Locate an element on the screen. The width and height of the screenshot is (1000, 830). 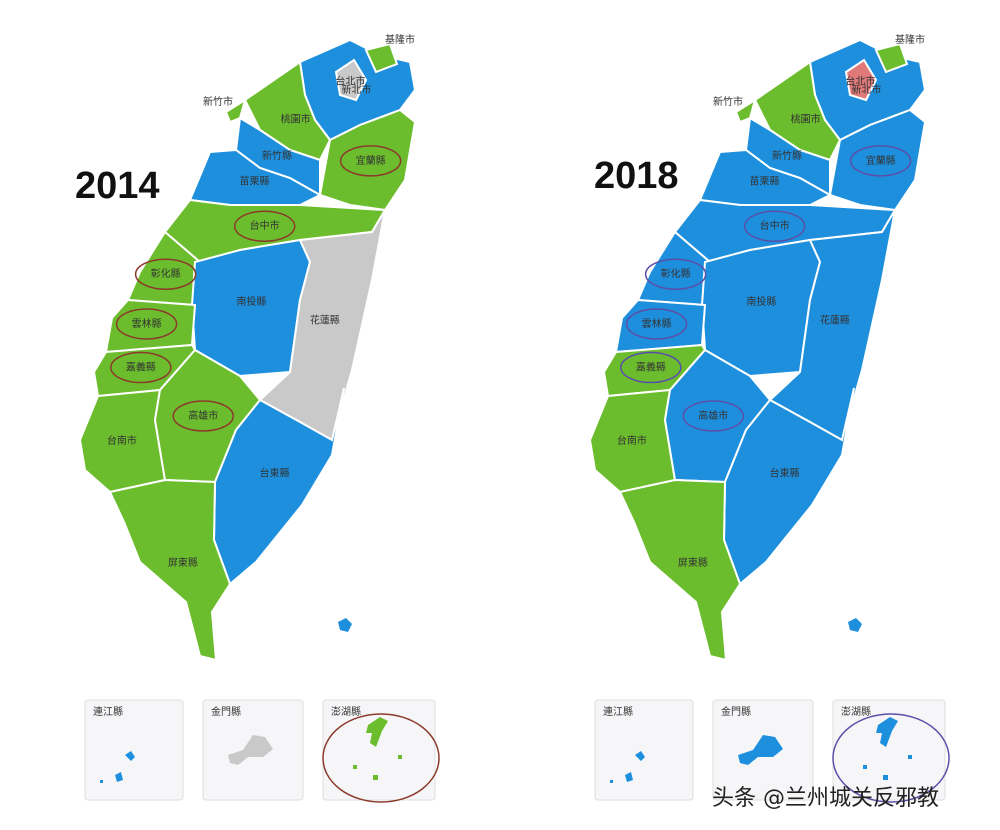
year-label: 2014 is located at coordinates (117, 186).